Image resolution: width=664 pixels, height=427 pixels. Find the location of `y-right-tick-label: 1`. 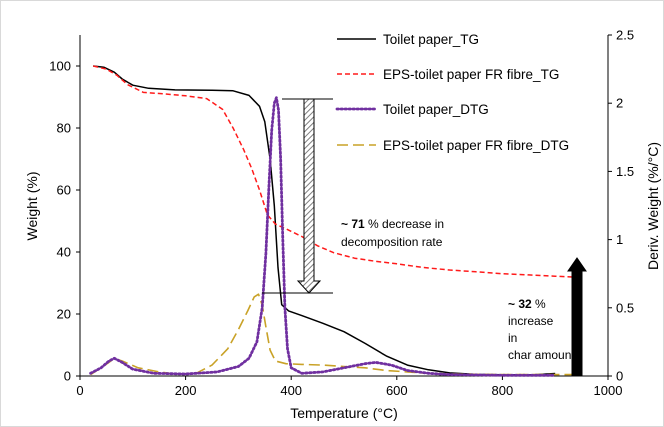

y-right-tick-label: 1 is located at coordinates (619, 239).